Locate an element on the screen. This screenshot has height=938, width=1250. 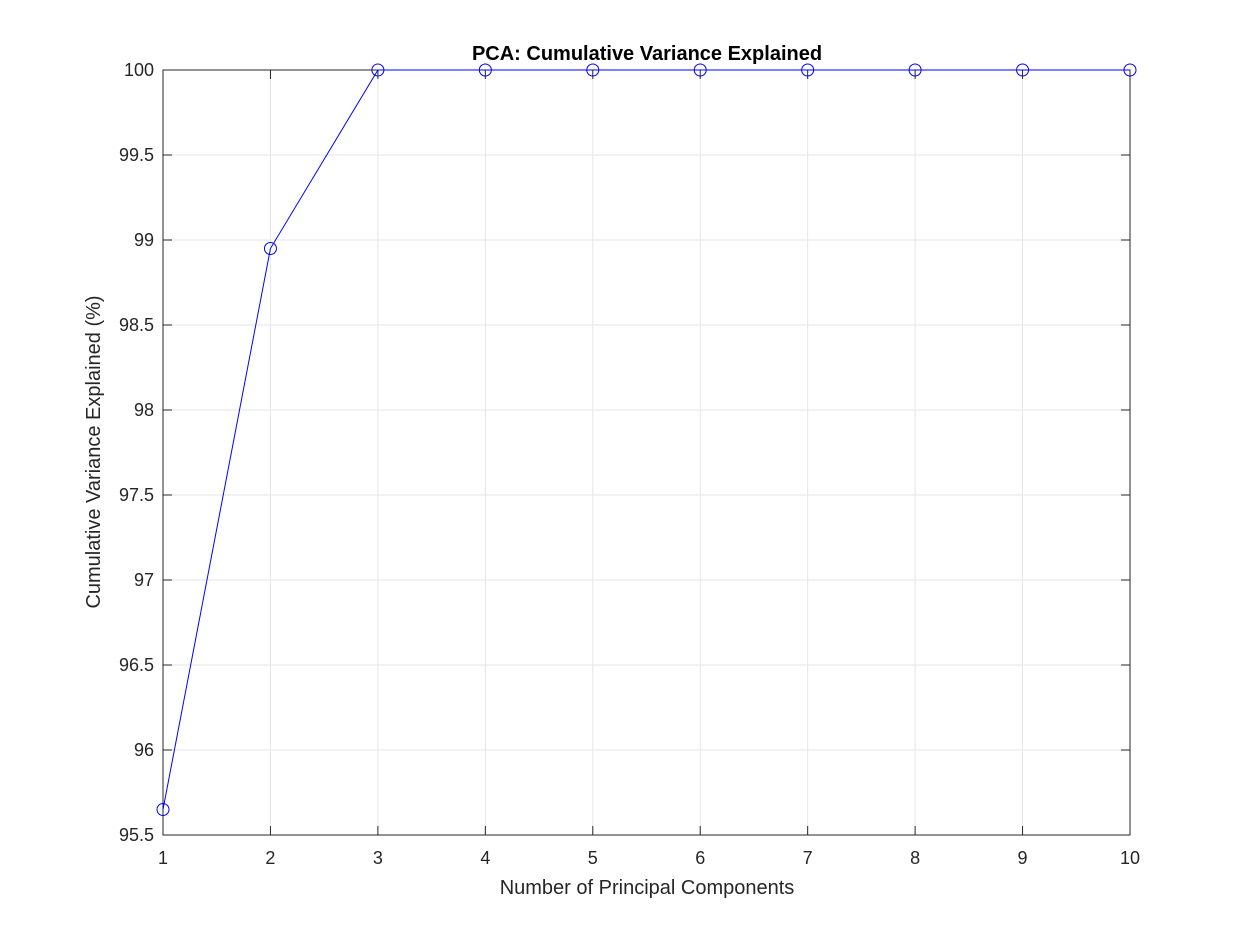
y-tick-label: 96 is located at coordinates (144, 750).